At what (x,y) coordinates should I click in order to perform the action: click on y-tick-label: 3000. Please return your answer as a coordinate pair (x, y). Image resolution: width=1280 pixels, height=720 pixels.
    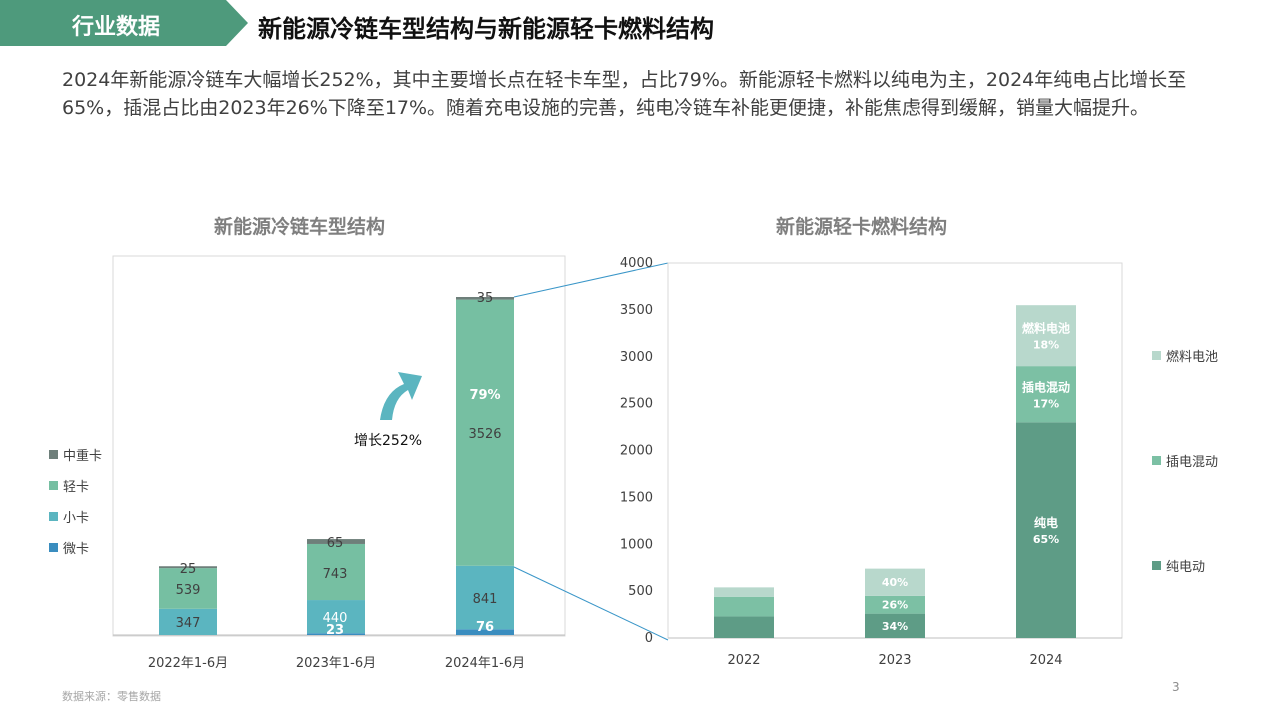
    Looking at the image, I should click on (636, 357).